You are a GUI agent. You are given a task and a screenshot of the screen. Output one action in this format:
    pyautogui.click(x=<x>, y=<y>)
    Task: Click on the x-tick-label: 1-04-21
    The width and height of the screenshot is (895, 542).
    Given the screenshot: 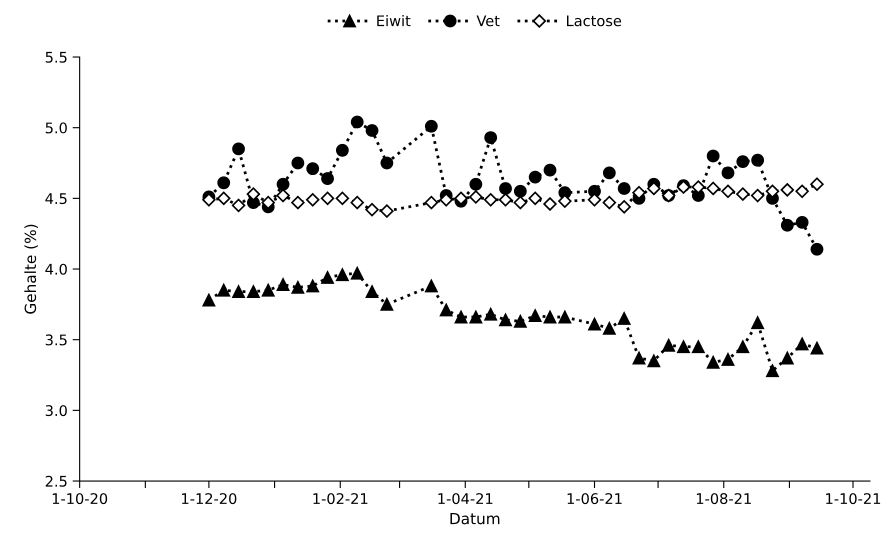 What is the action you would take?
    pyautogui.click(x=465, y=498)
    